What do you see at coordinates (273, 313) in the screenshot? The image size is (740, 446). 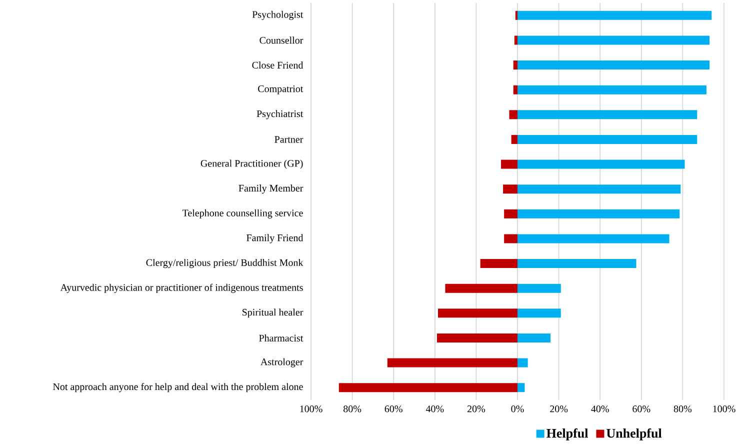 I see `y-tick-label: Spiritual healer` at bounding box center [273, 313].